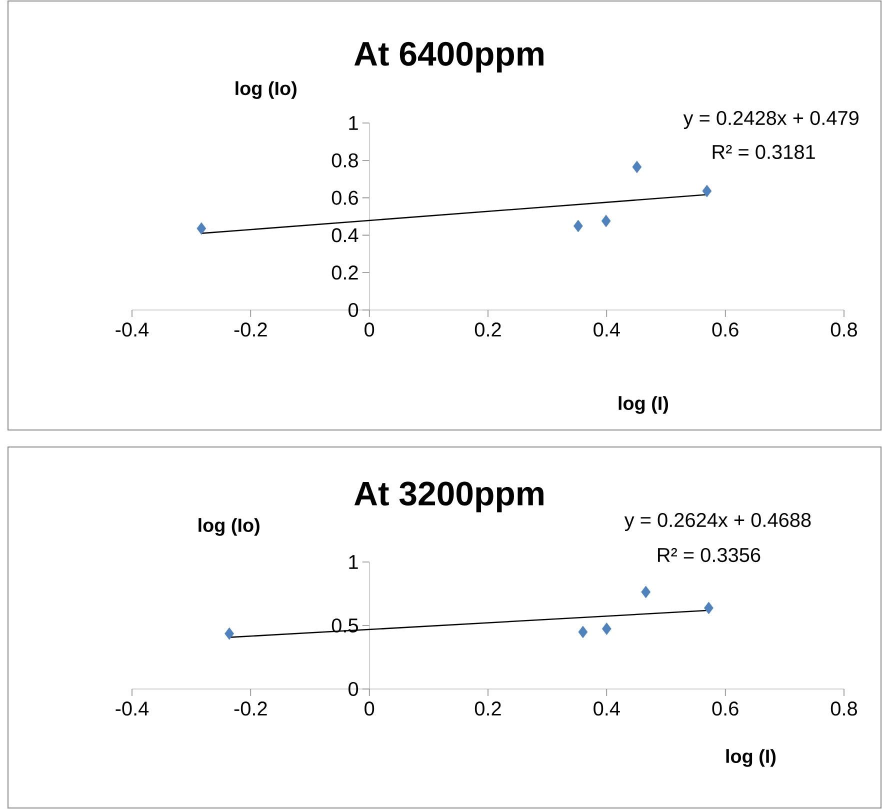 Image resolution: width=882 pixels, height=809 pixels. Describe the element at coordinates (345, 273) in the screenshot. I see `y-tick-label: 0.2` at that location.